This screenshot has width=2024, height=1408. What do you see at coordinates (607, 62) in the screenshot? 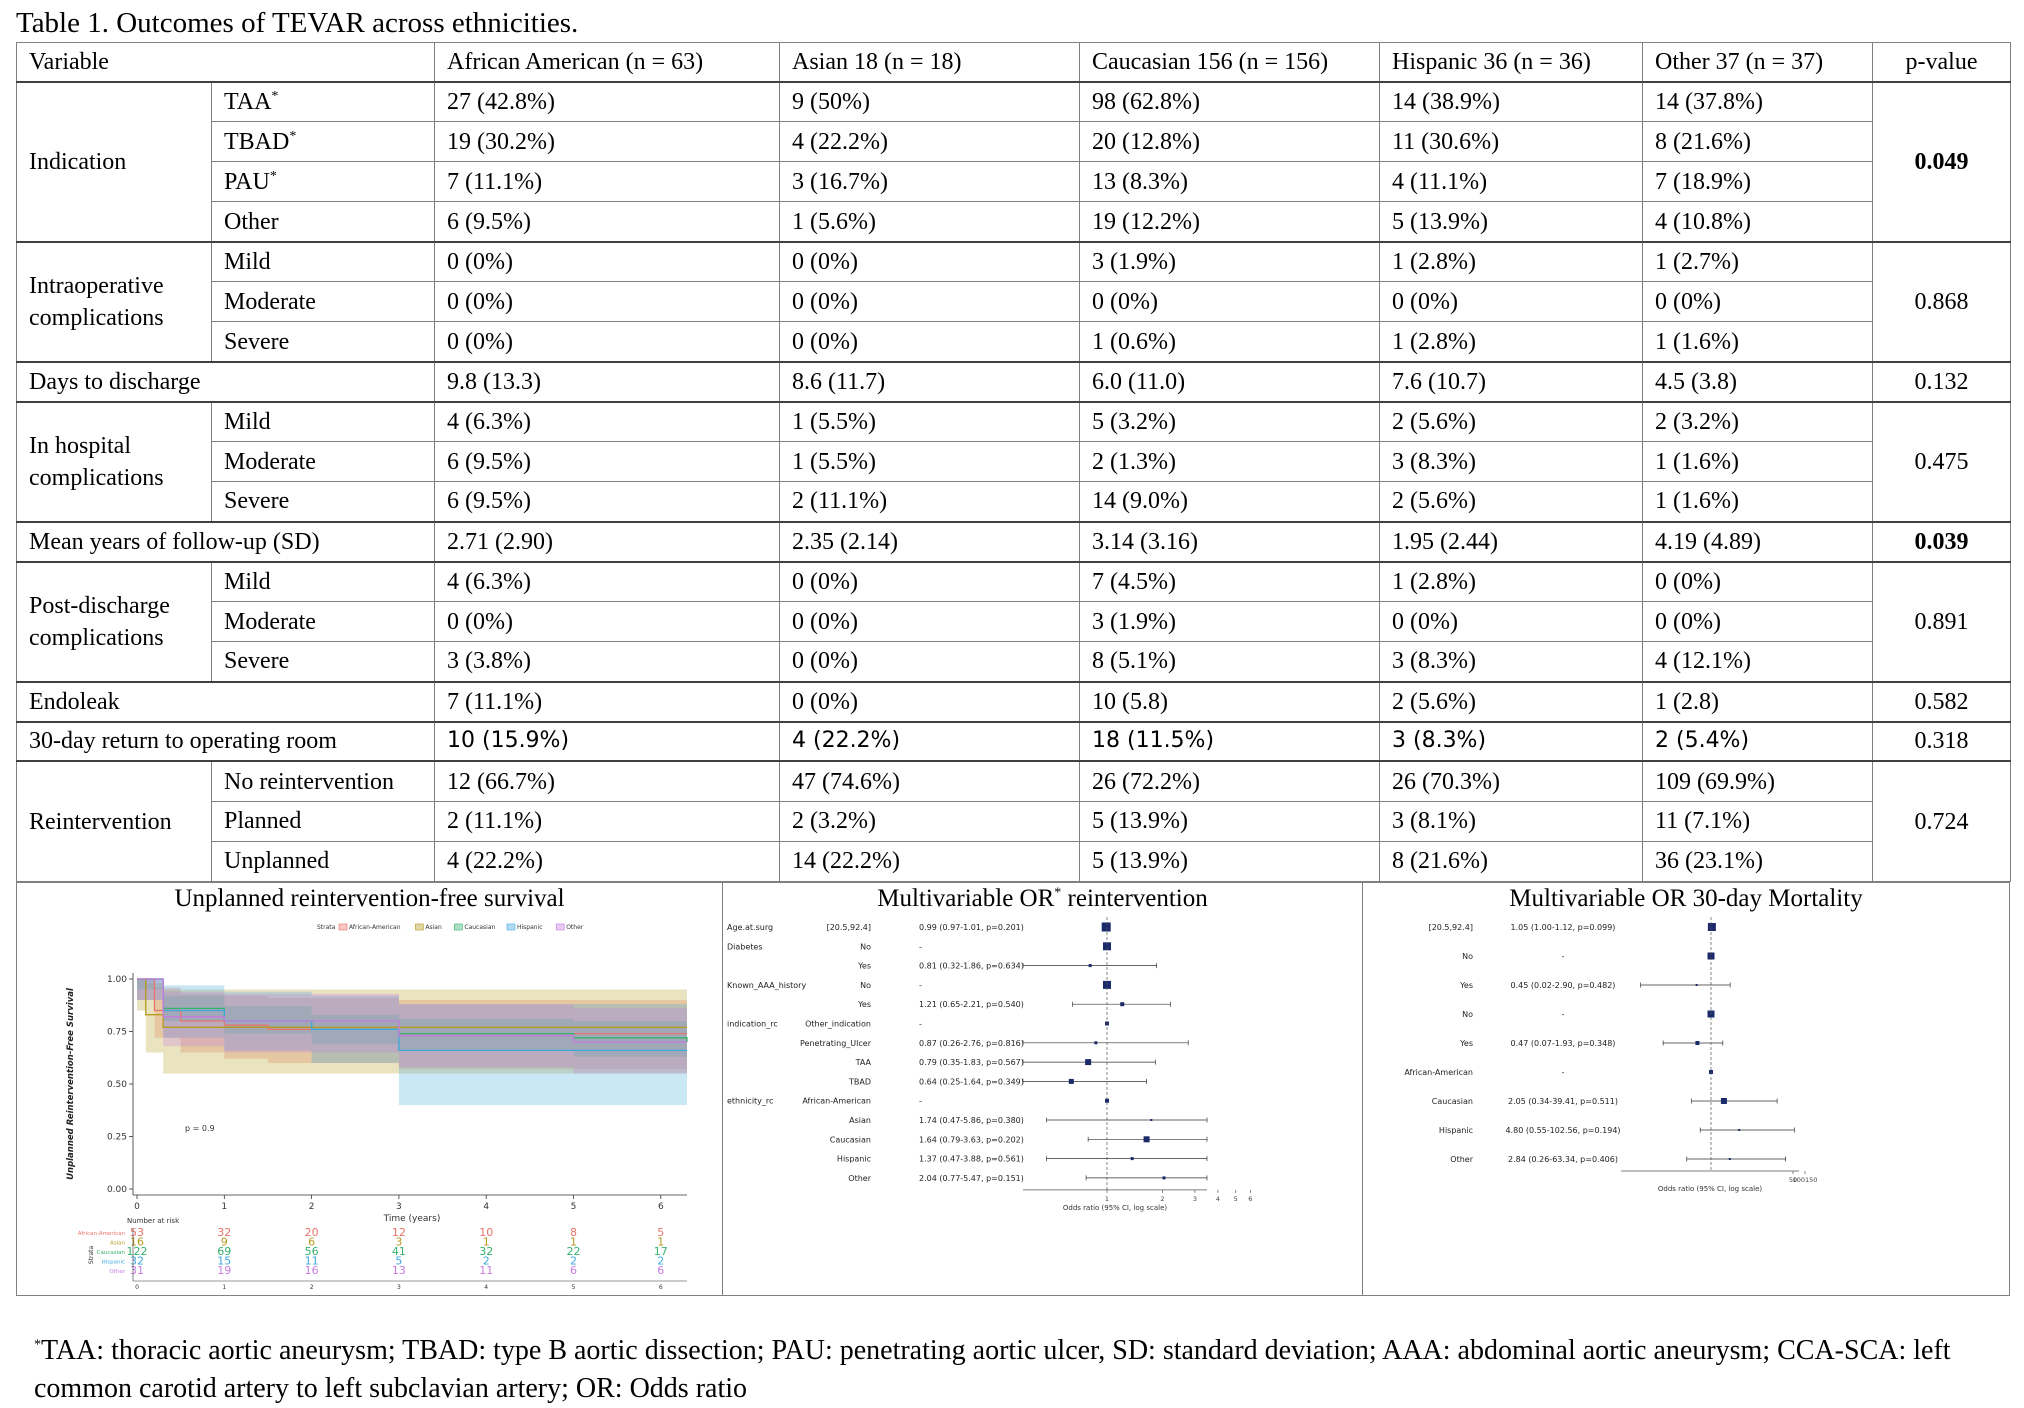
I see `header-cell: African American (n = 63)` at bounding box center [607, 62].